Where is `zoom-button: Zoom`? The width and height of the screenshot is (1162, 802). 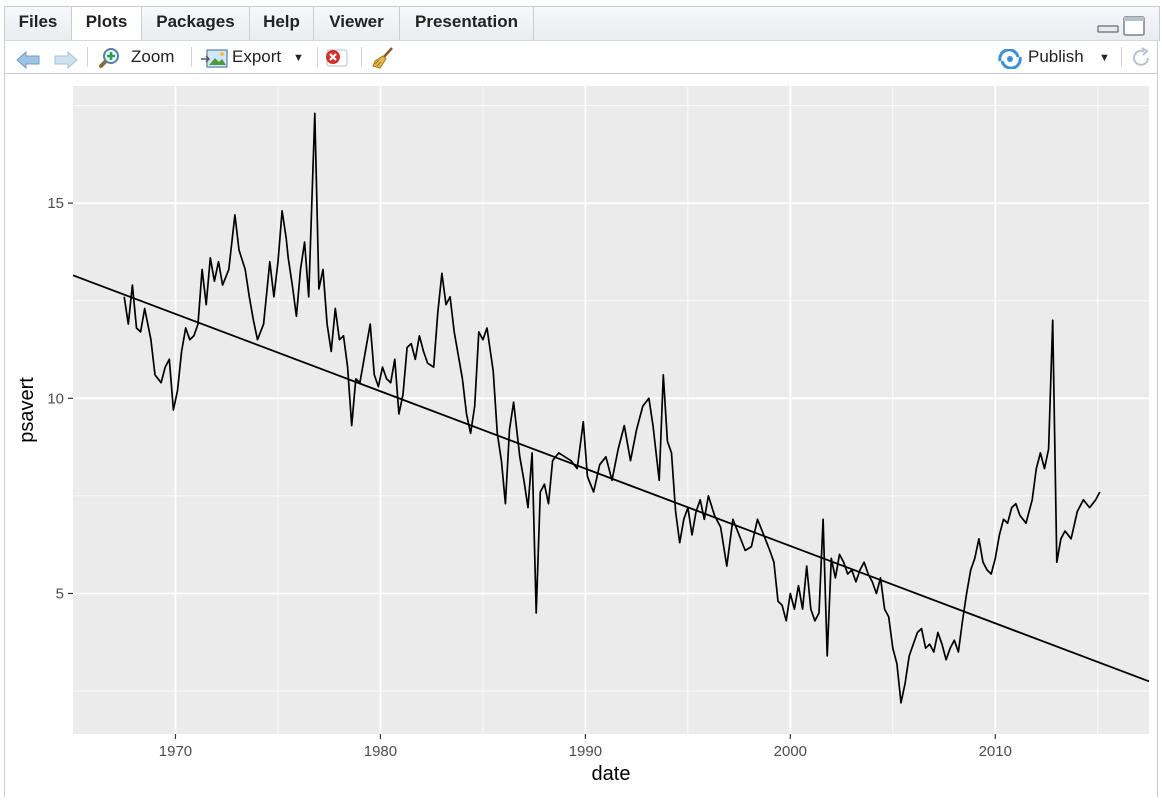
zoom-button: Zoom is located at coordinates (138, 57).